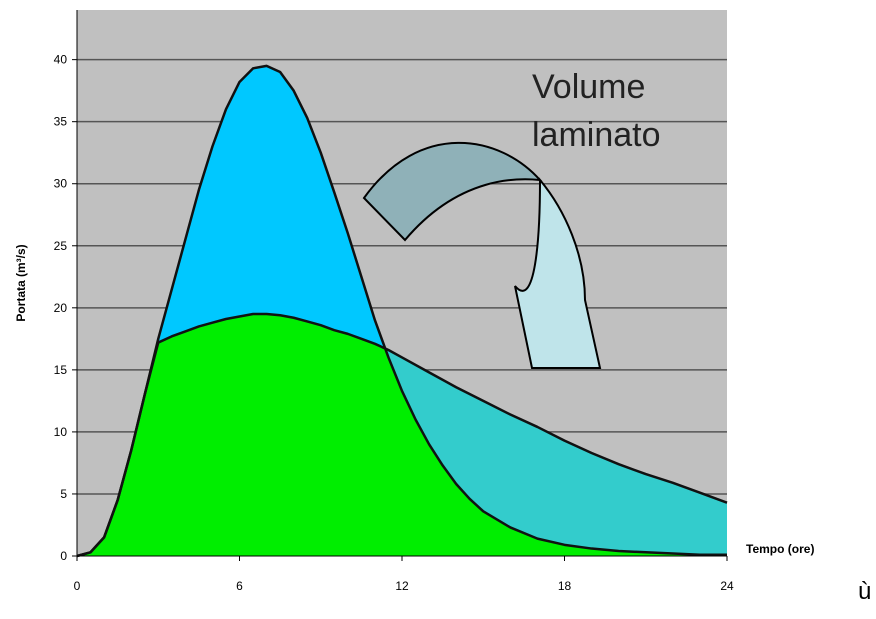 The height and width of the screenshot is (619, 876). What do you see at coordinates (61, 122) in the screenshot?
I see `y-tick-label: 35` at bounding box center [61, 122].